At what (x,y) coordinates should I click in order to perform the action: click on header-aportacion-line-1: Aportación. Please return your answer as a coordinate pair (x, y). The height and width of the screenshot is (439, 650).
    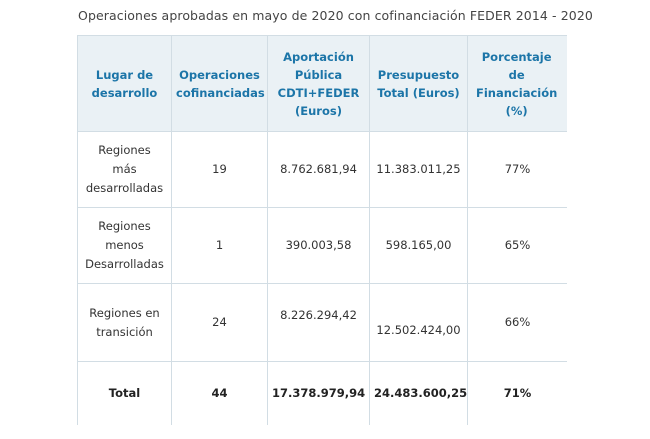
    Looking at the image, I should click on (318, 56).